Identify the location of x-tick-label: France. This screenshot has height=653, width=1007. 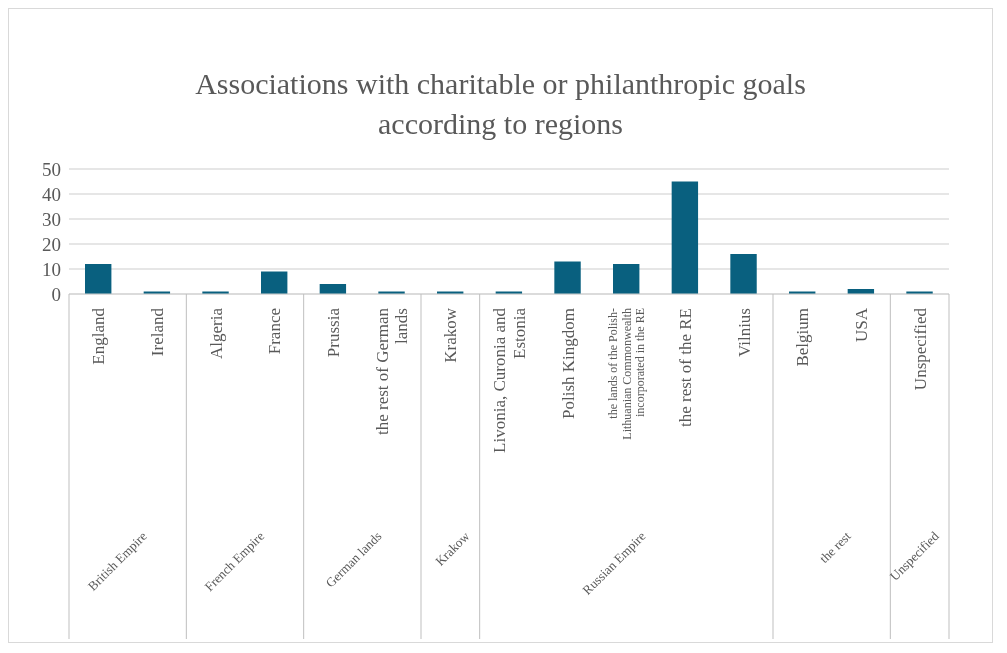
(275, 331).